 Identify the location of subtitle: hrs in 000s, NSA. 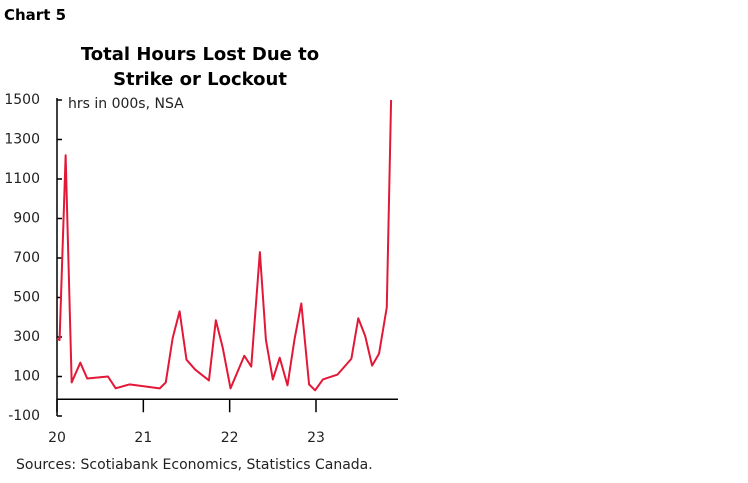
(126, 104).